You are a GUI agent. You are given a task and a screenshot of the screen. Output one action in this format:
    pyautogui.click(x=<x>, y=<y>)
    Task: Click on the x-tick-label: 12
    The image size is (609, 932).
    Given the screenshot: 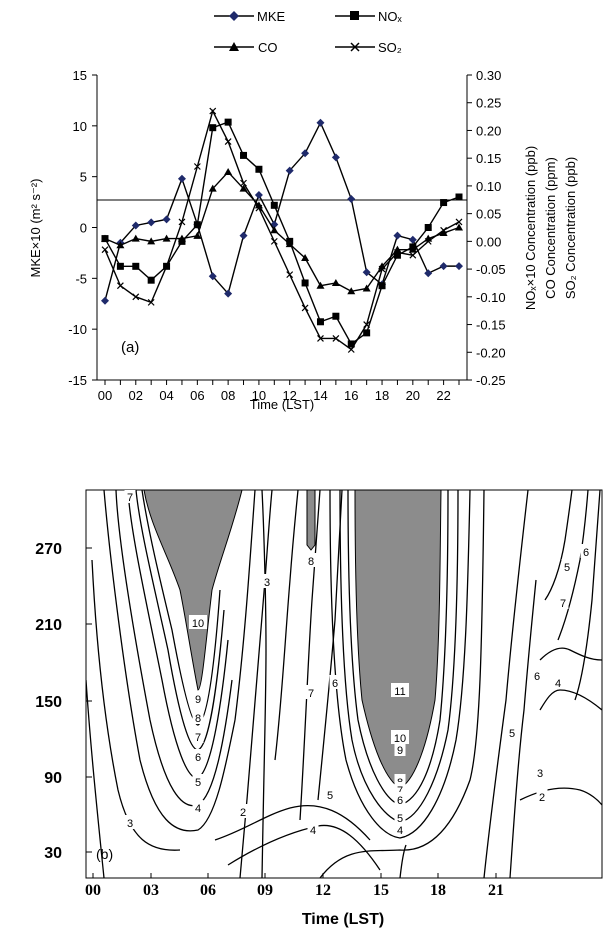 What is the action you would take?
    pyautogui.click(x=289, y=395)
    